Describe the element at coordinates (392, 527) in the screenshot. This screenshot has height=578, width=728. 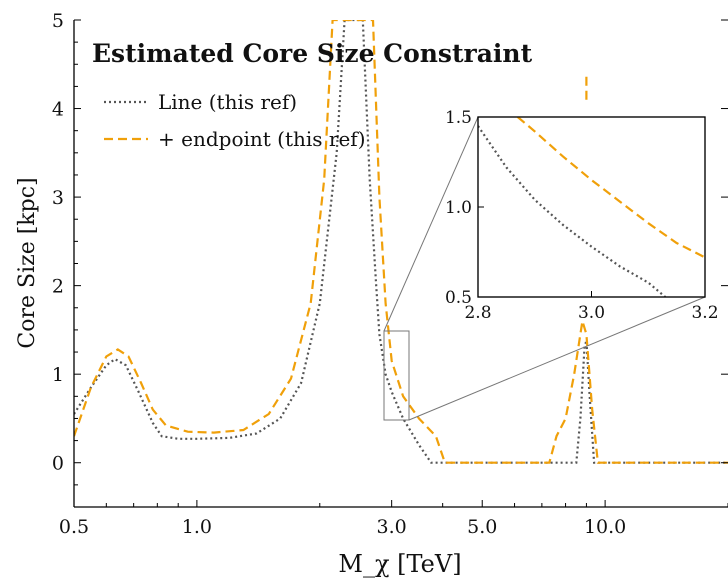
I see `x-tick-label: 3.0` at that location.